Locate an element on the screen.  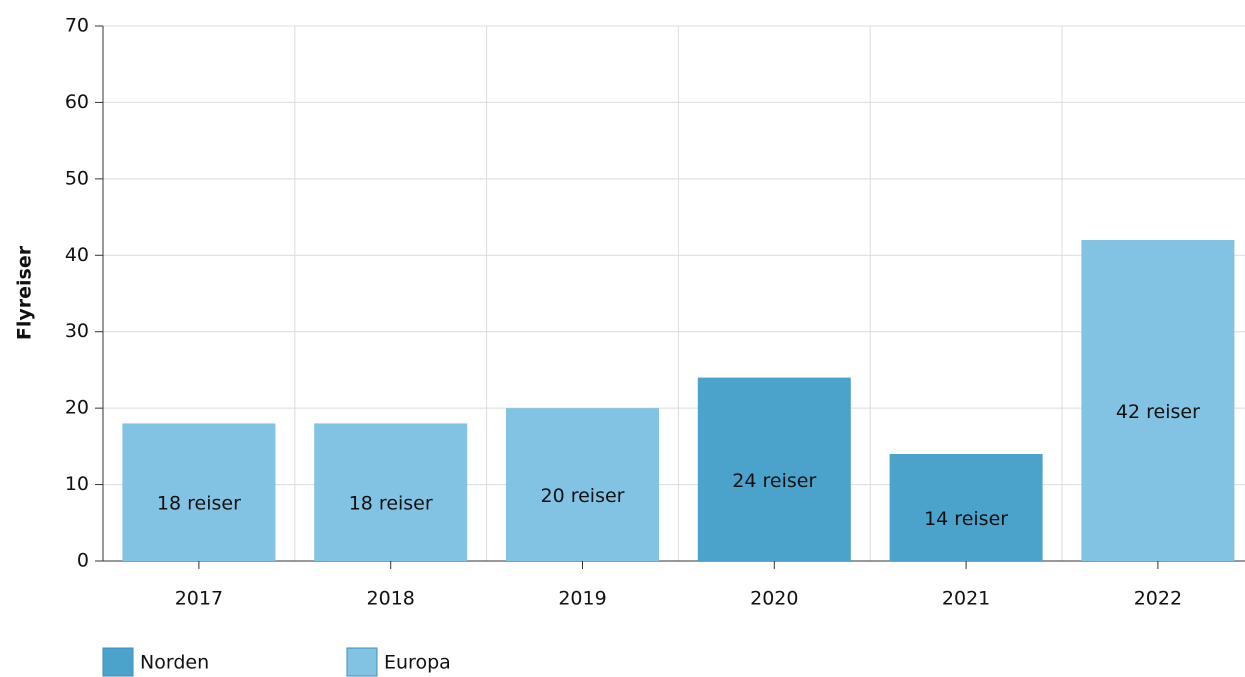
data-label: 42 reiser is located at coordinates (1158, 412).